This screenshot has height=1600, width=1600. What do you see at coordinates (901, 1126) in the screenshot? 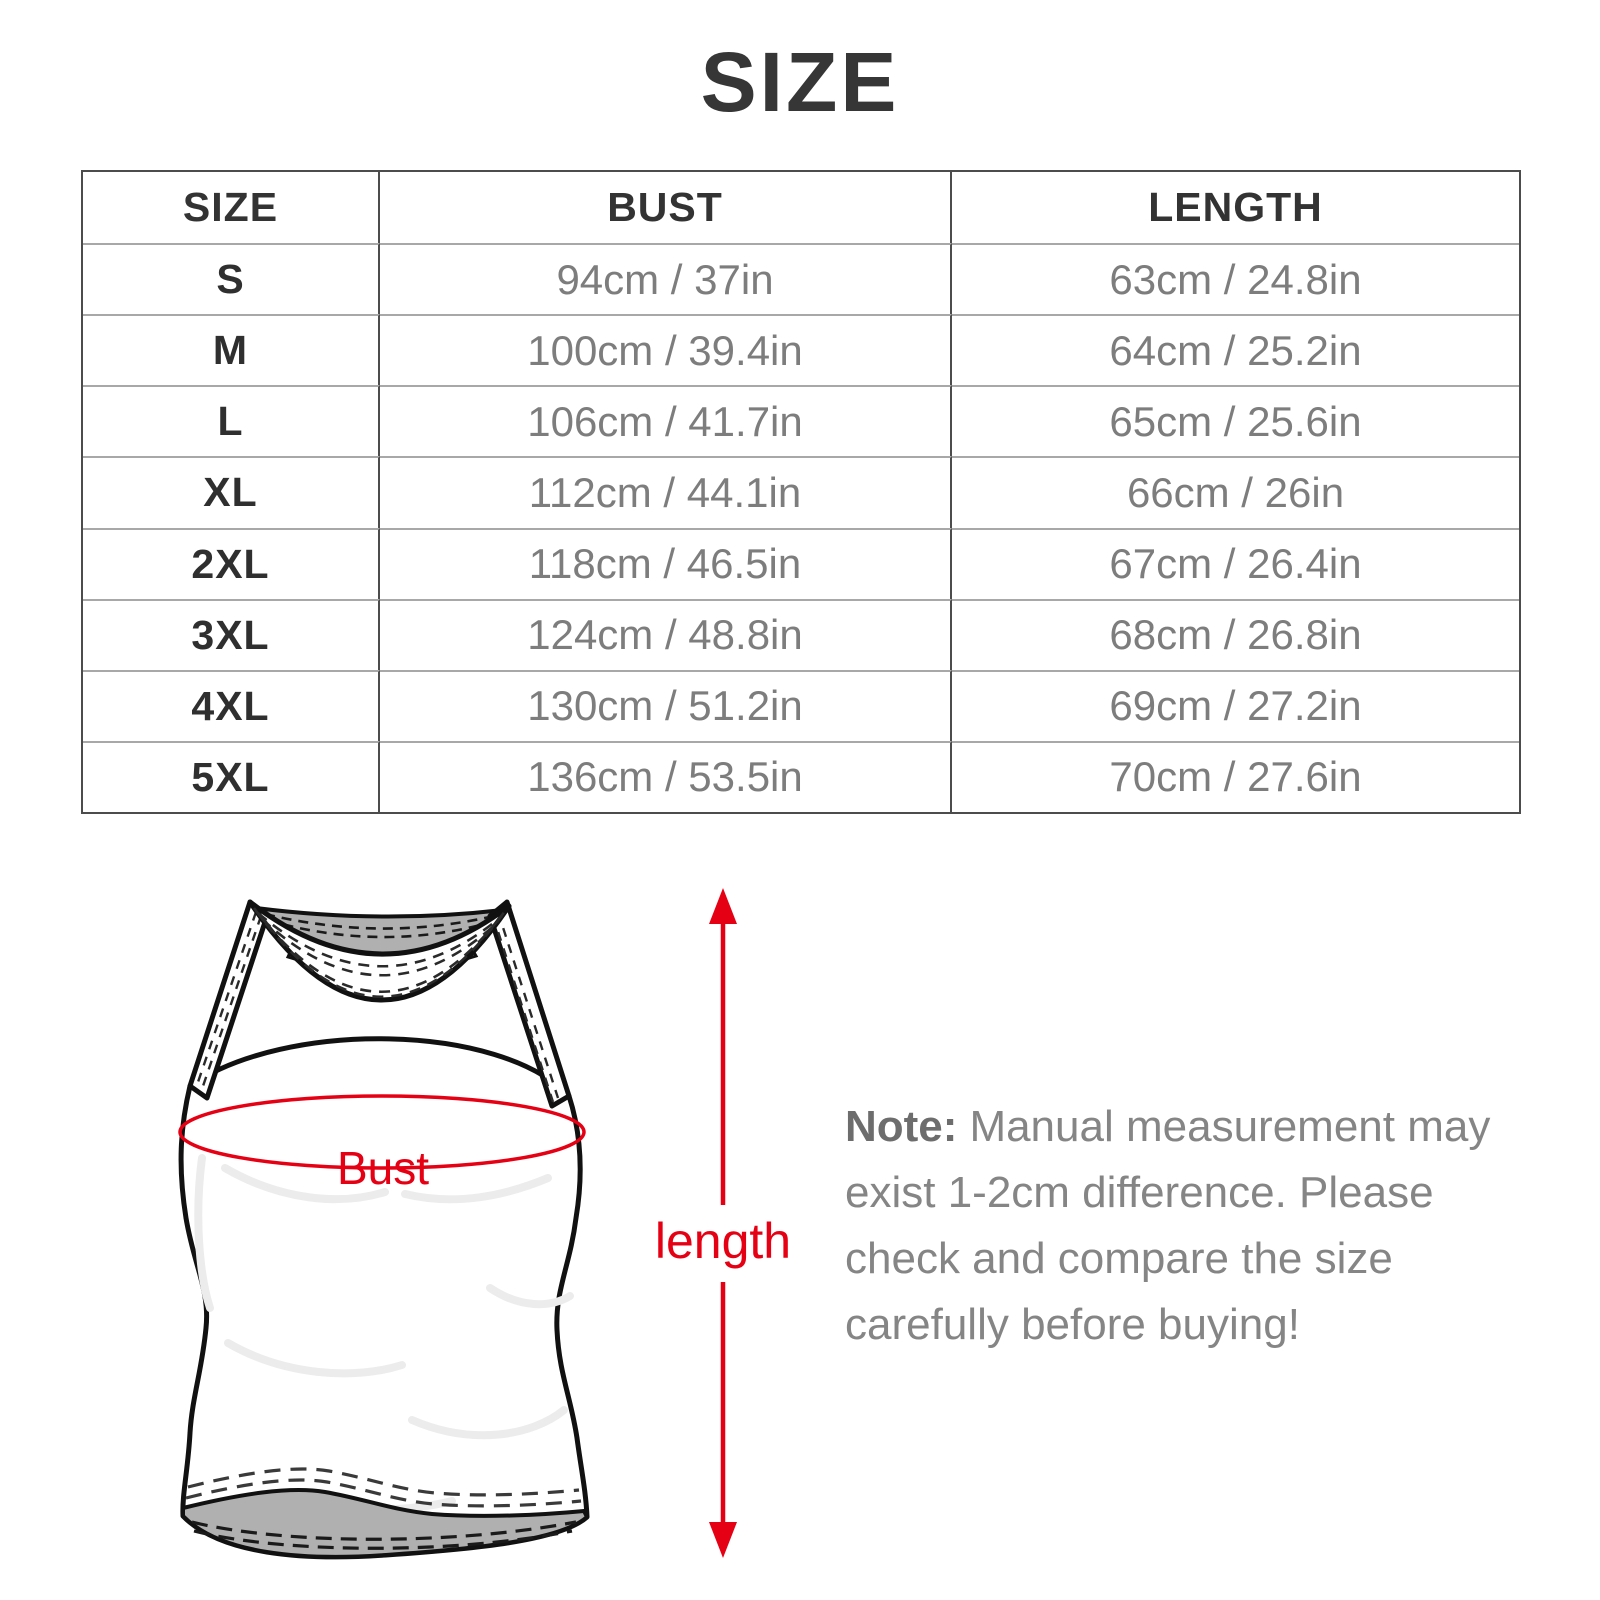
I see `note-prefix: Note:` at bounding box center [901, 1126].